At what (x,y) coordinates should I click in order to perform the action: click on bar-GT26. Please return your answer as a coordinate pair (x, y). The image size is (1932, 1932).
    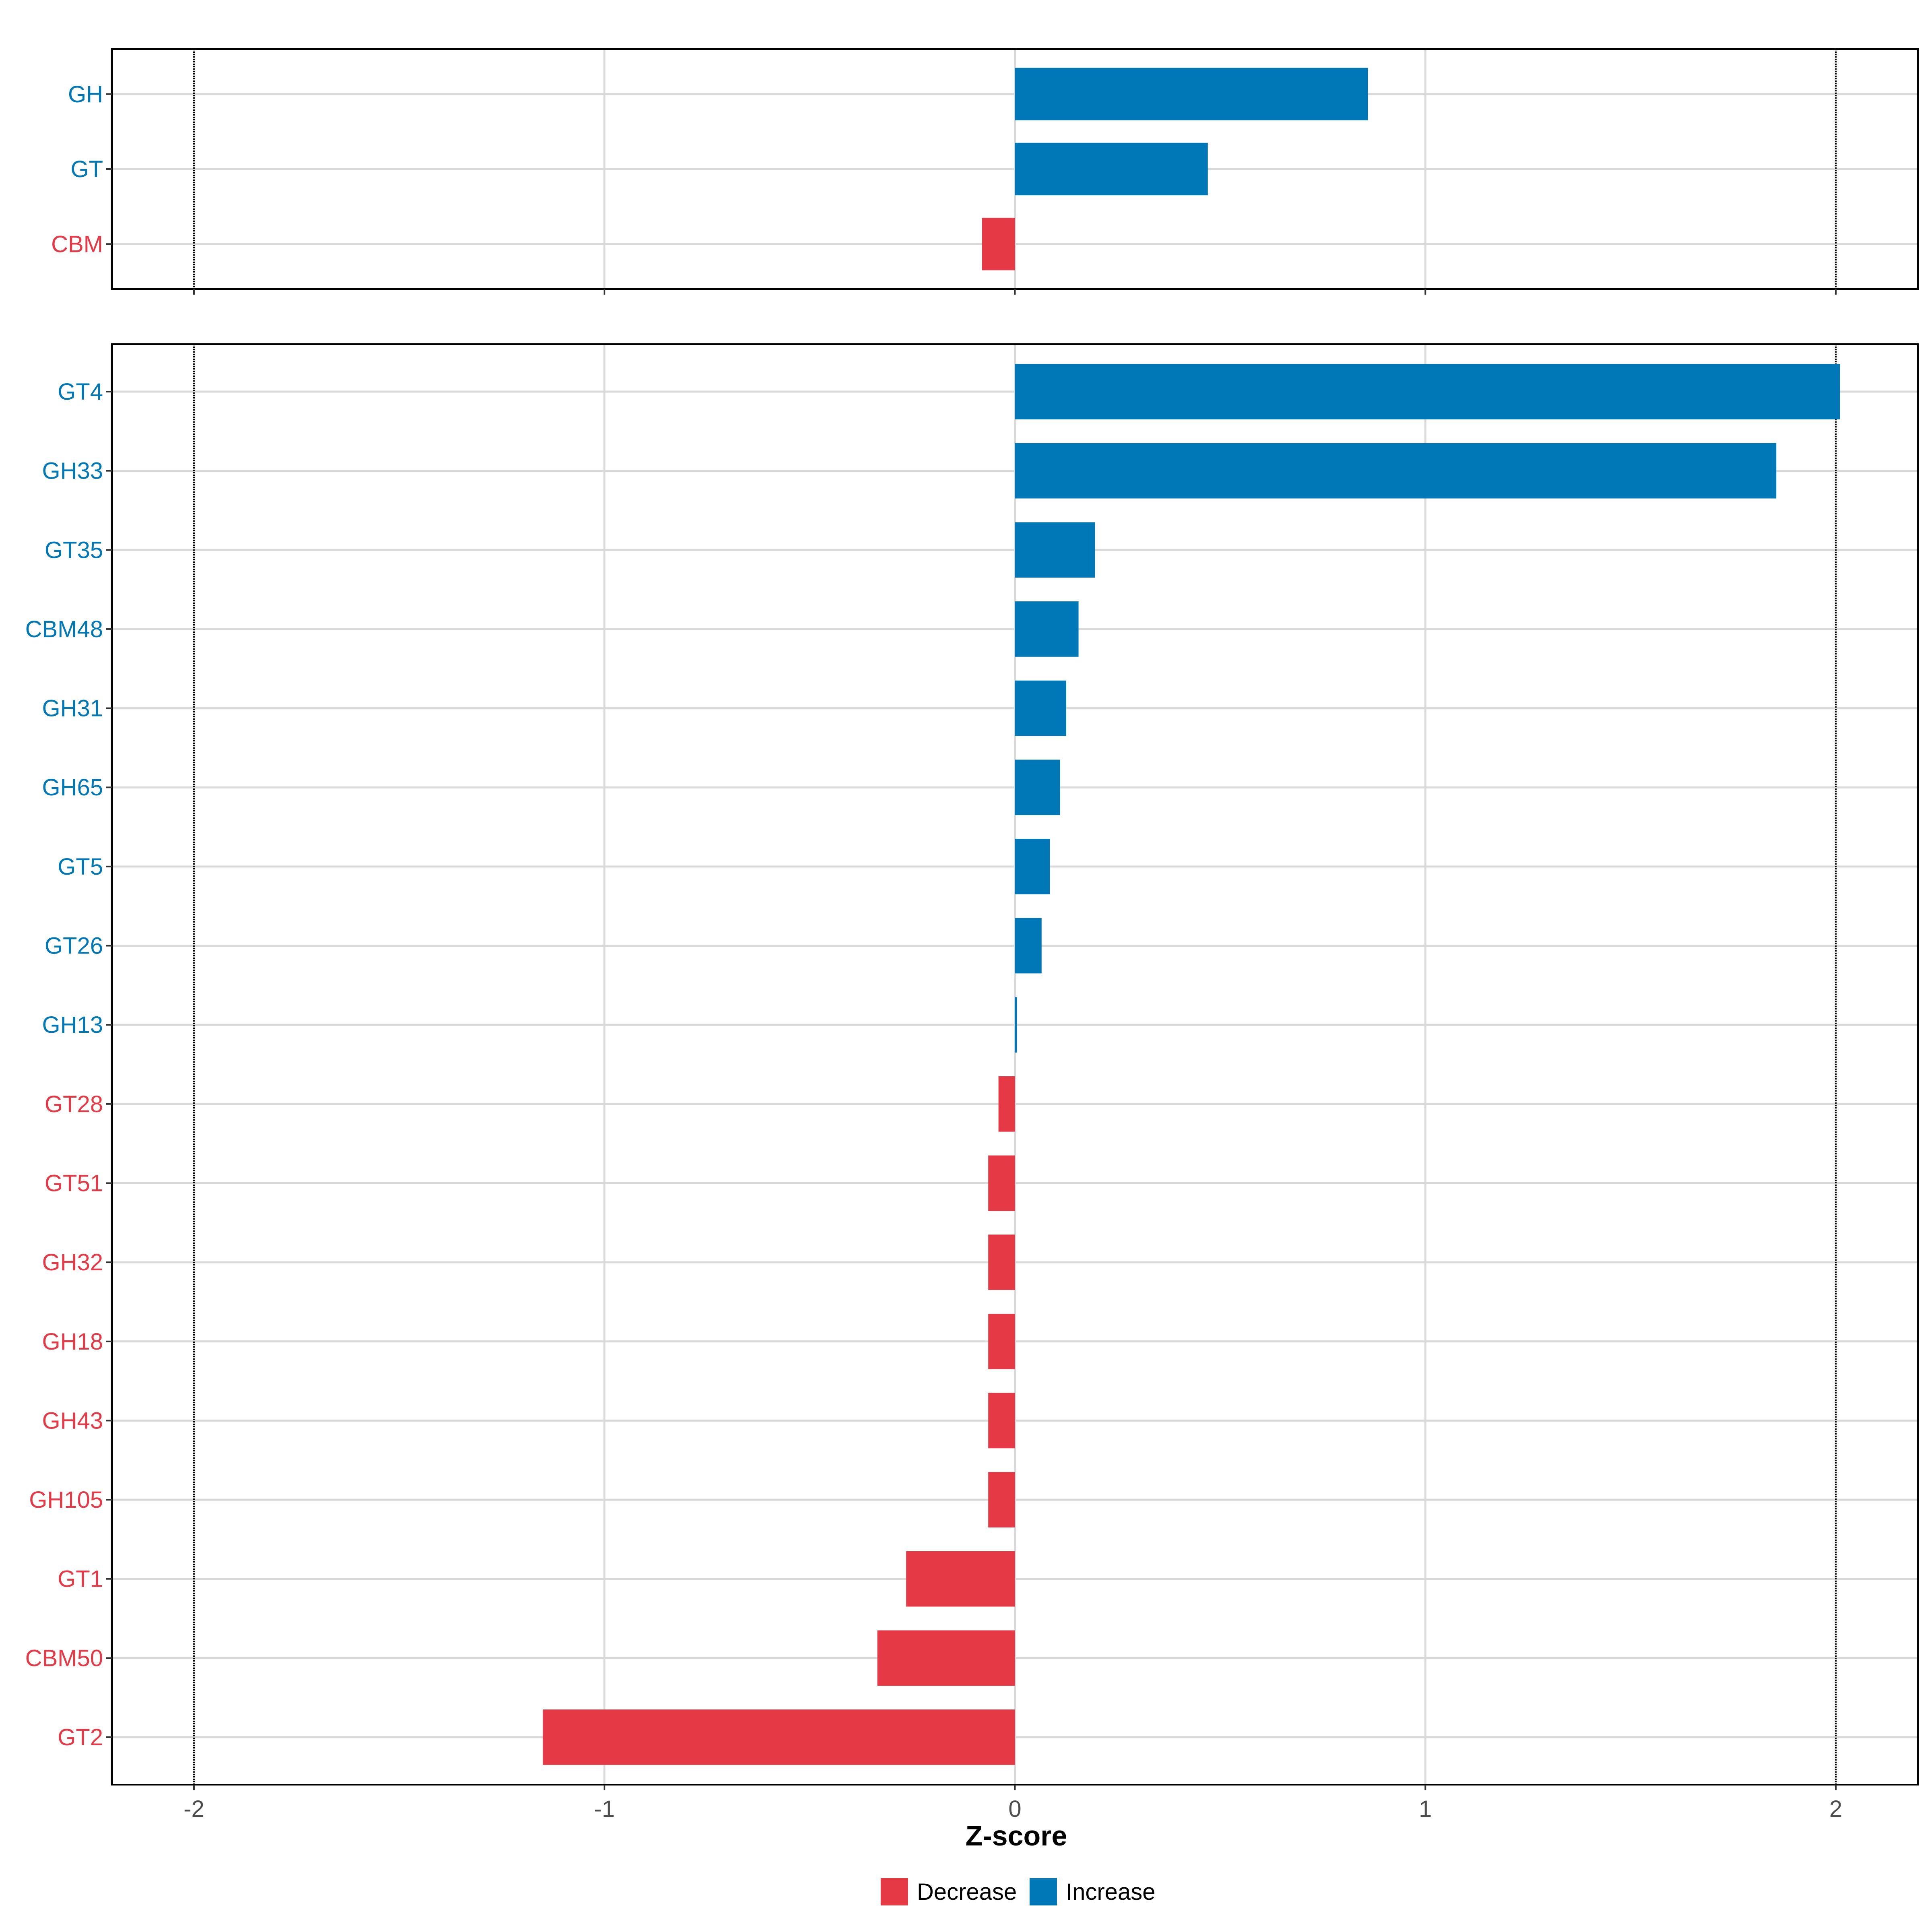
    Looking at the image, I should click on (1028, 946).